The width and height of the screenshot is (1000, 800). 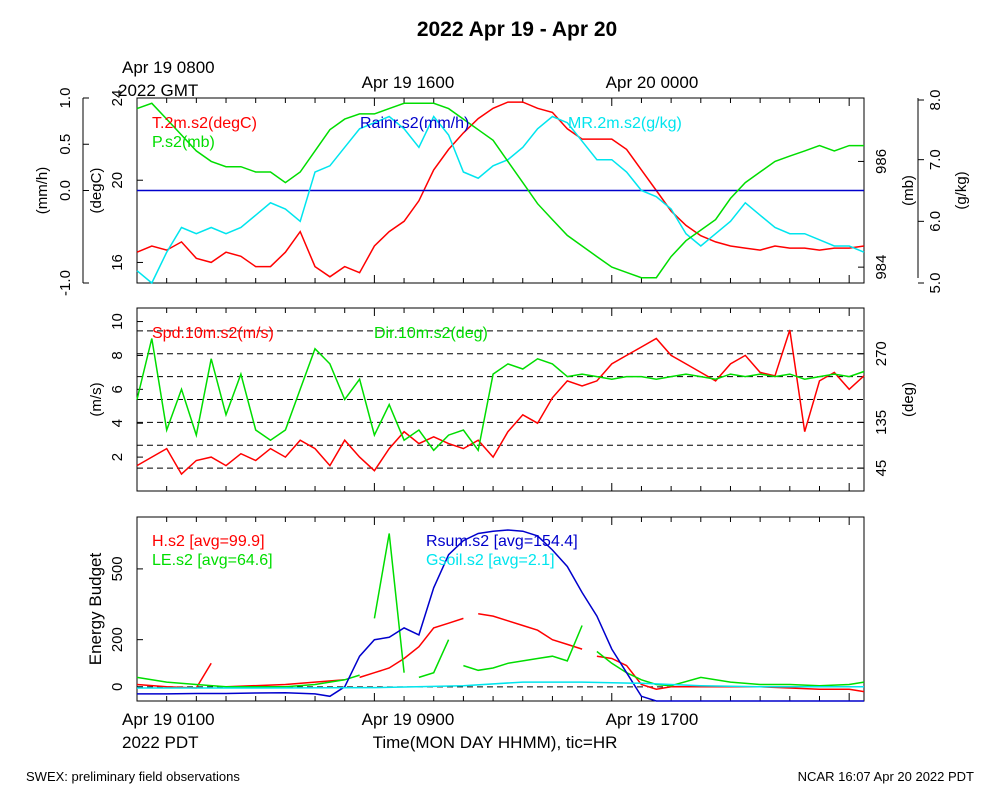 I want to click on series-line-cyan, so click(x=500, y=685).